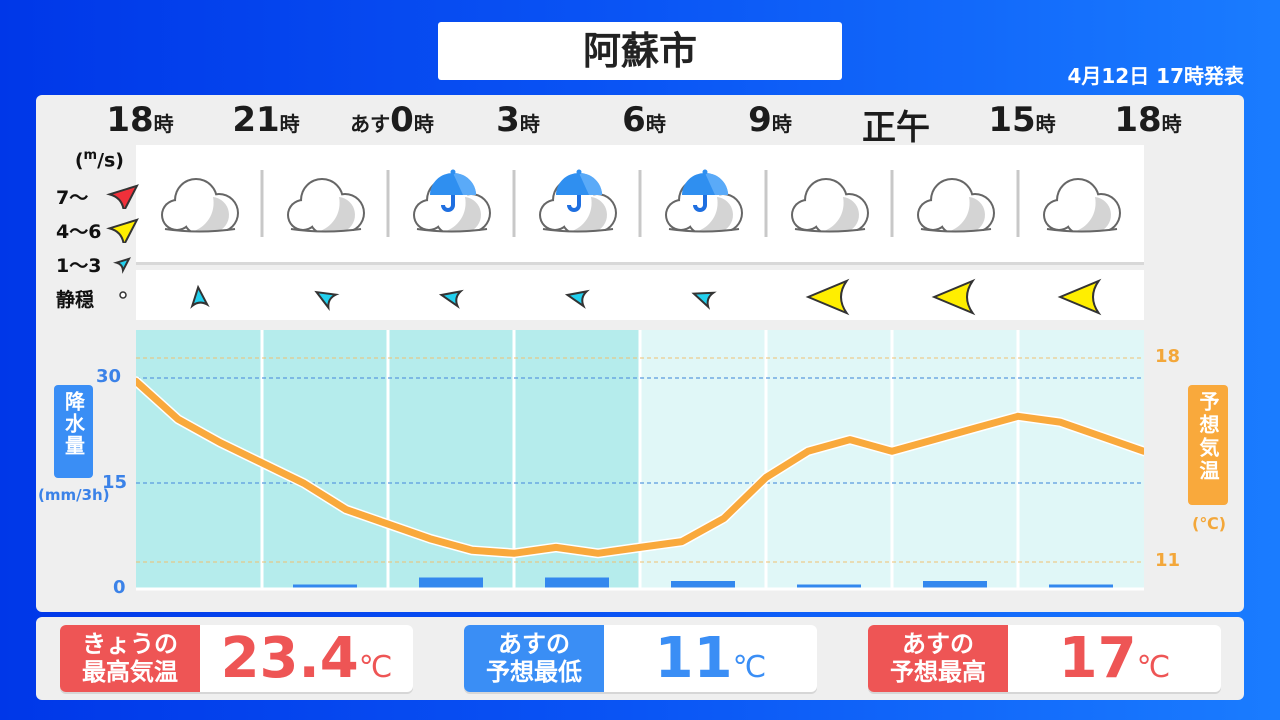 The image size is (1280, 720). I want to click on summary-label-line1: あすの, so click(534, 644).